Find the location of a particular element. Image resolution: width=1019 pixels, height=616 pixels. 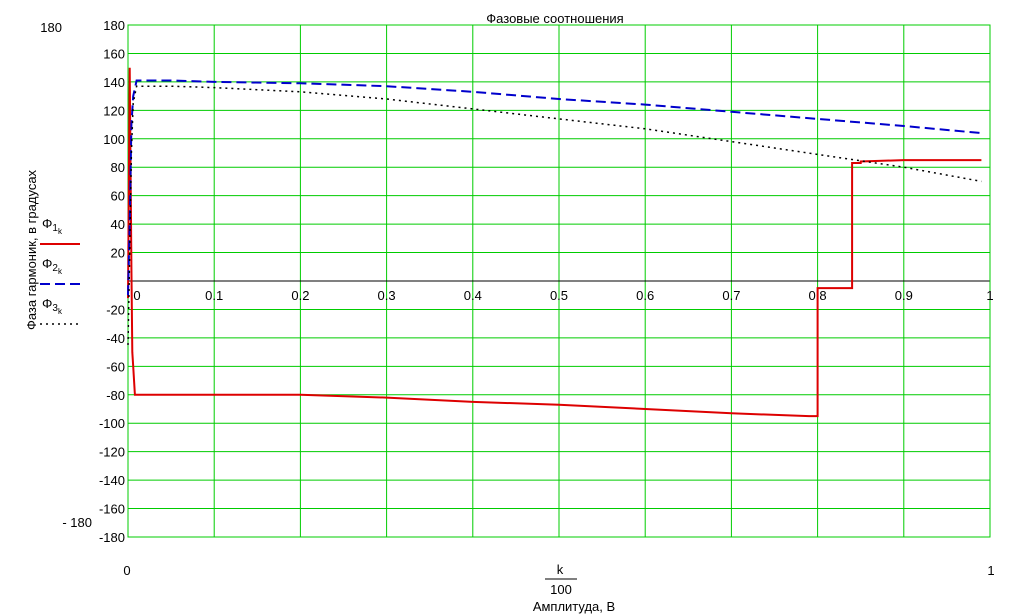

y-tick-label: -60 is located at coordinates (115, 366).